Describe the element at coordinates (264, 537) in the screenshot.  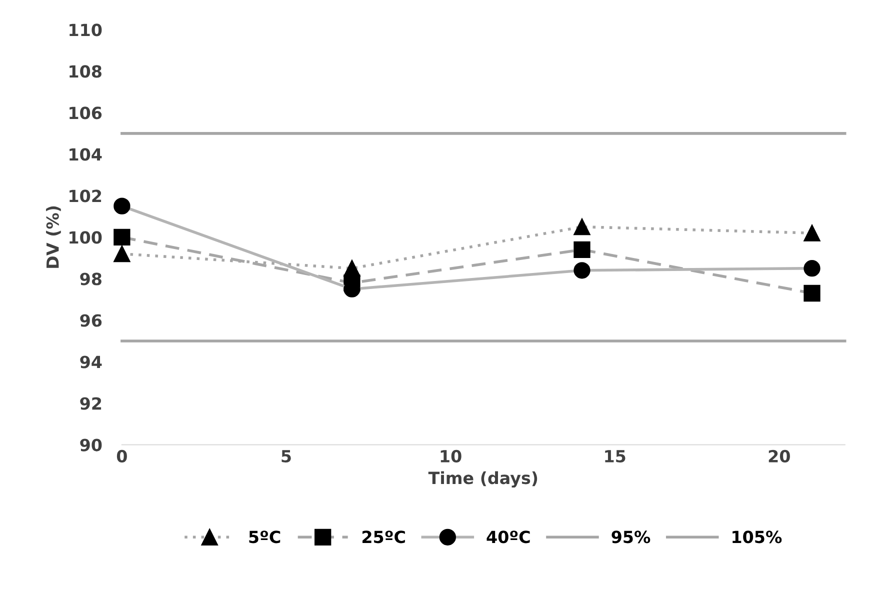
I see `legend-label: 5ºC` at that location.